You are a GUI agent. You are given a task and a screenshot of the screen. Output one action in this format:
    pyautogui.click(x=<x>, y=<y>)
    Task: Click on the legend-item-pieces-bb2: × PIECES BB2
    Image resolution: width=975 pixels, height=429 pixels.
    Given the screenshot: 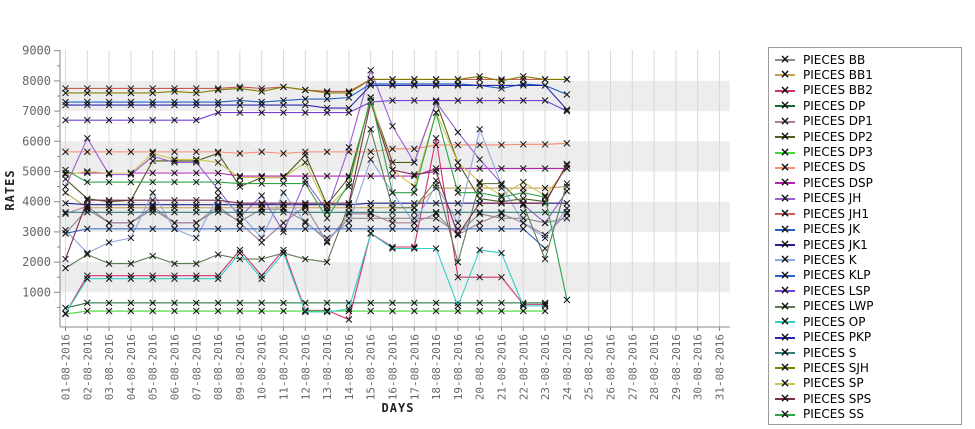 What is the action you would take?
    pyautogui.click(x=868, y=90)
    